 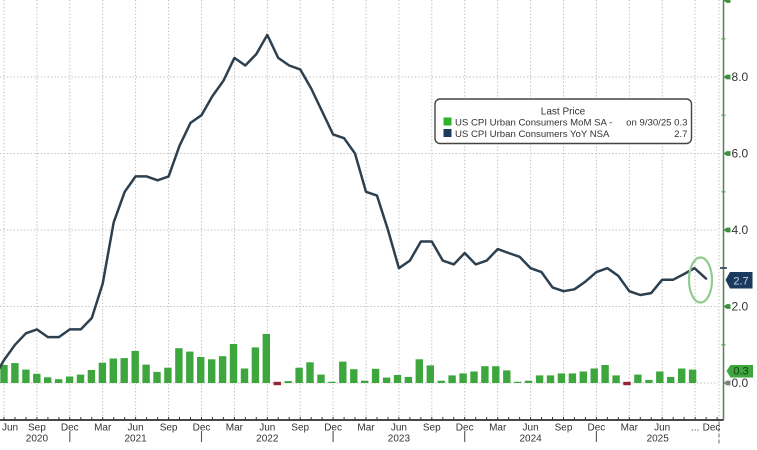 What do you see at coordinates (740, 307) in the screenshot?
I see `svg-text: 2.0` at bounding box center [740, 307].